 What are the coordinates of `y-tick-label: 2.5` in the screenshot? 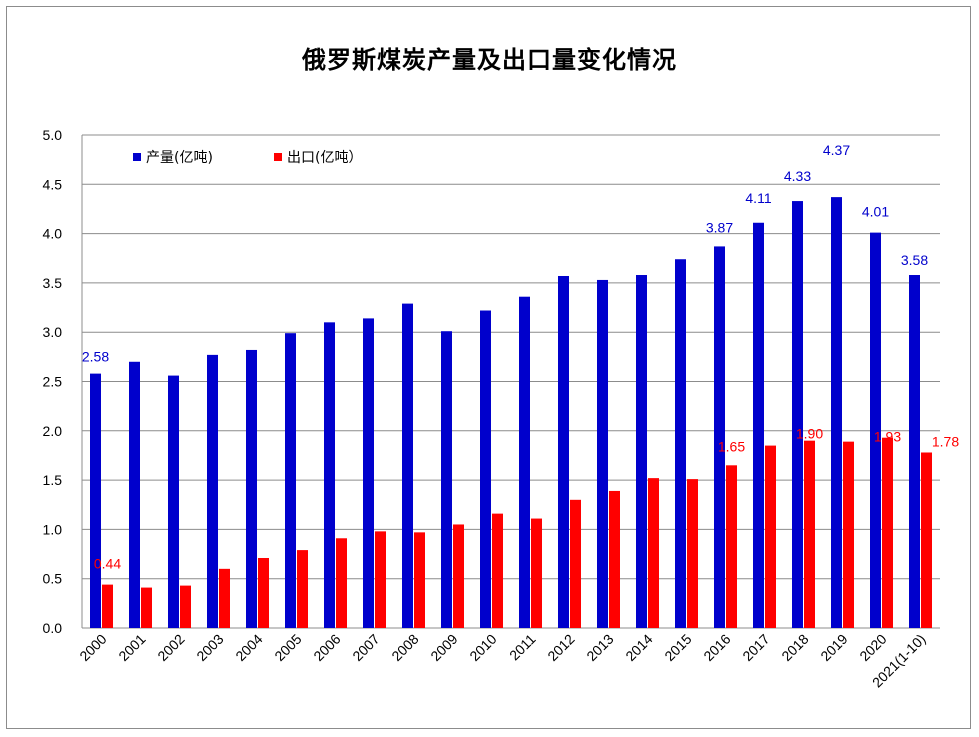 It's located at (53, 382).